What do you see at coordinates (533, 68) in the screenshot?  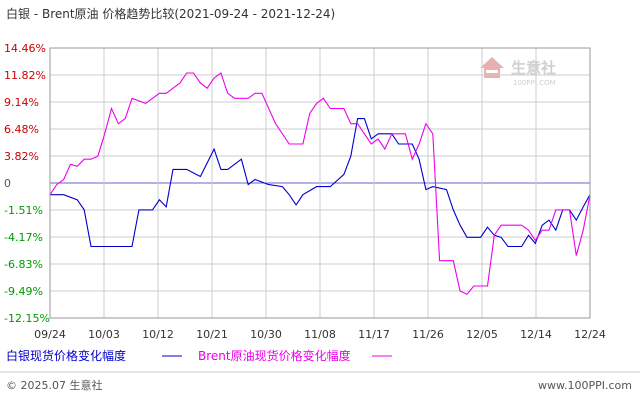 I see `watermark-name: 生意社` at bounding box center [533, 68].